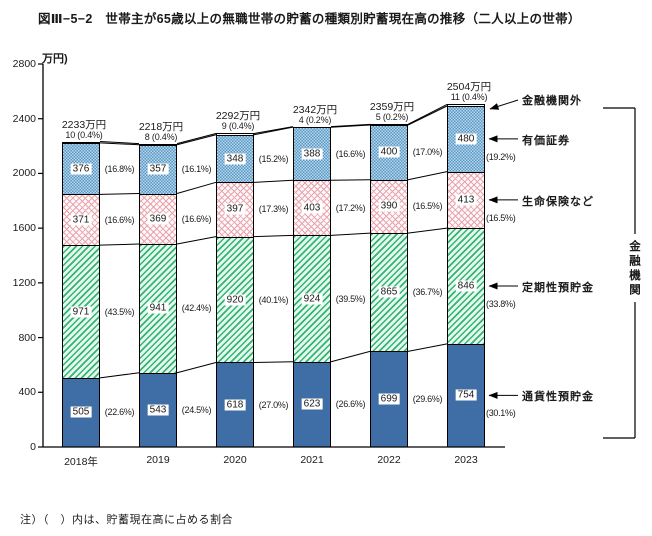 The width and height of the screenshot is (652, 536). Describe the element at coordinates (24, 64) in the screenshot. I see `y-tick-label: 2800` at that location.